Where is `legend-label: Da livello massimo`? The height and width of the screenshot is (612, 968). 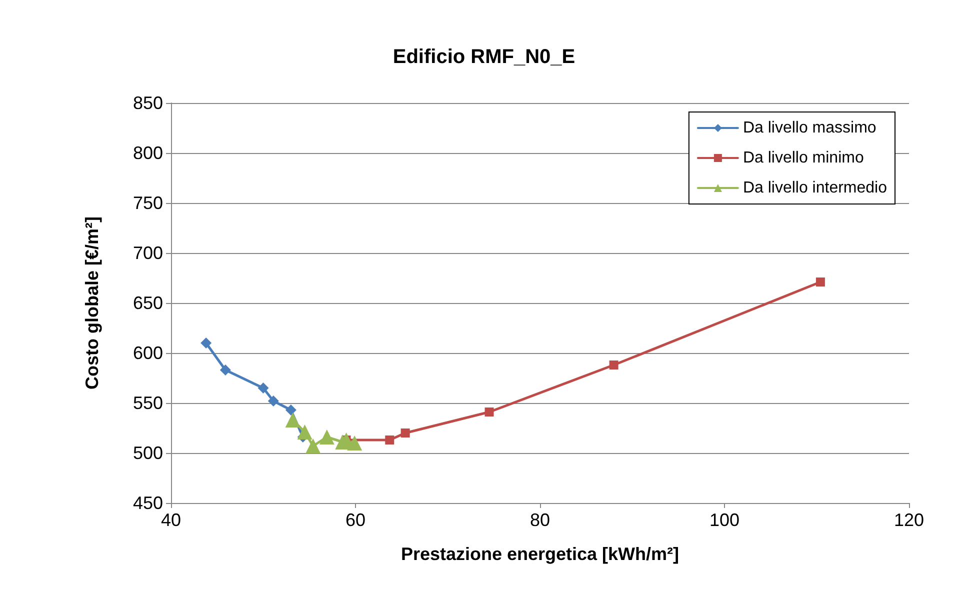
legend-label: Da livello massimo is located at coordinates (809, 128).